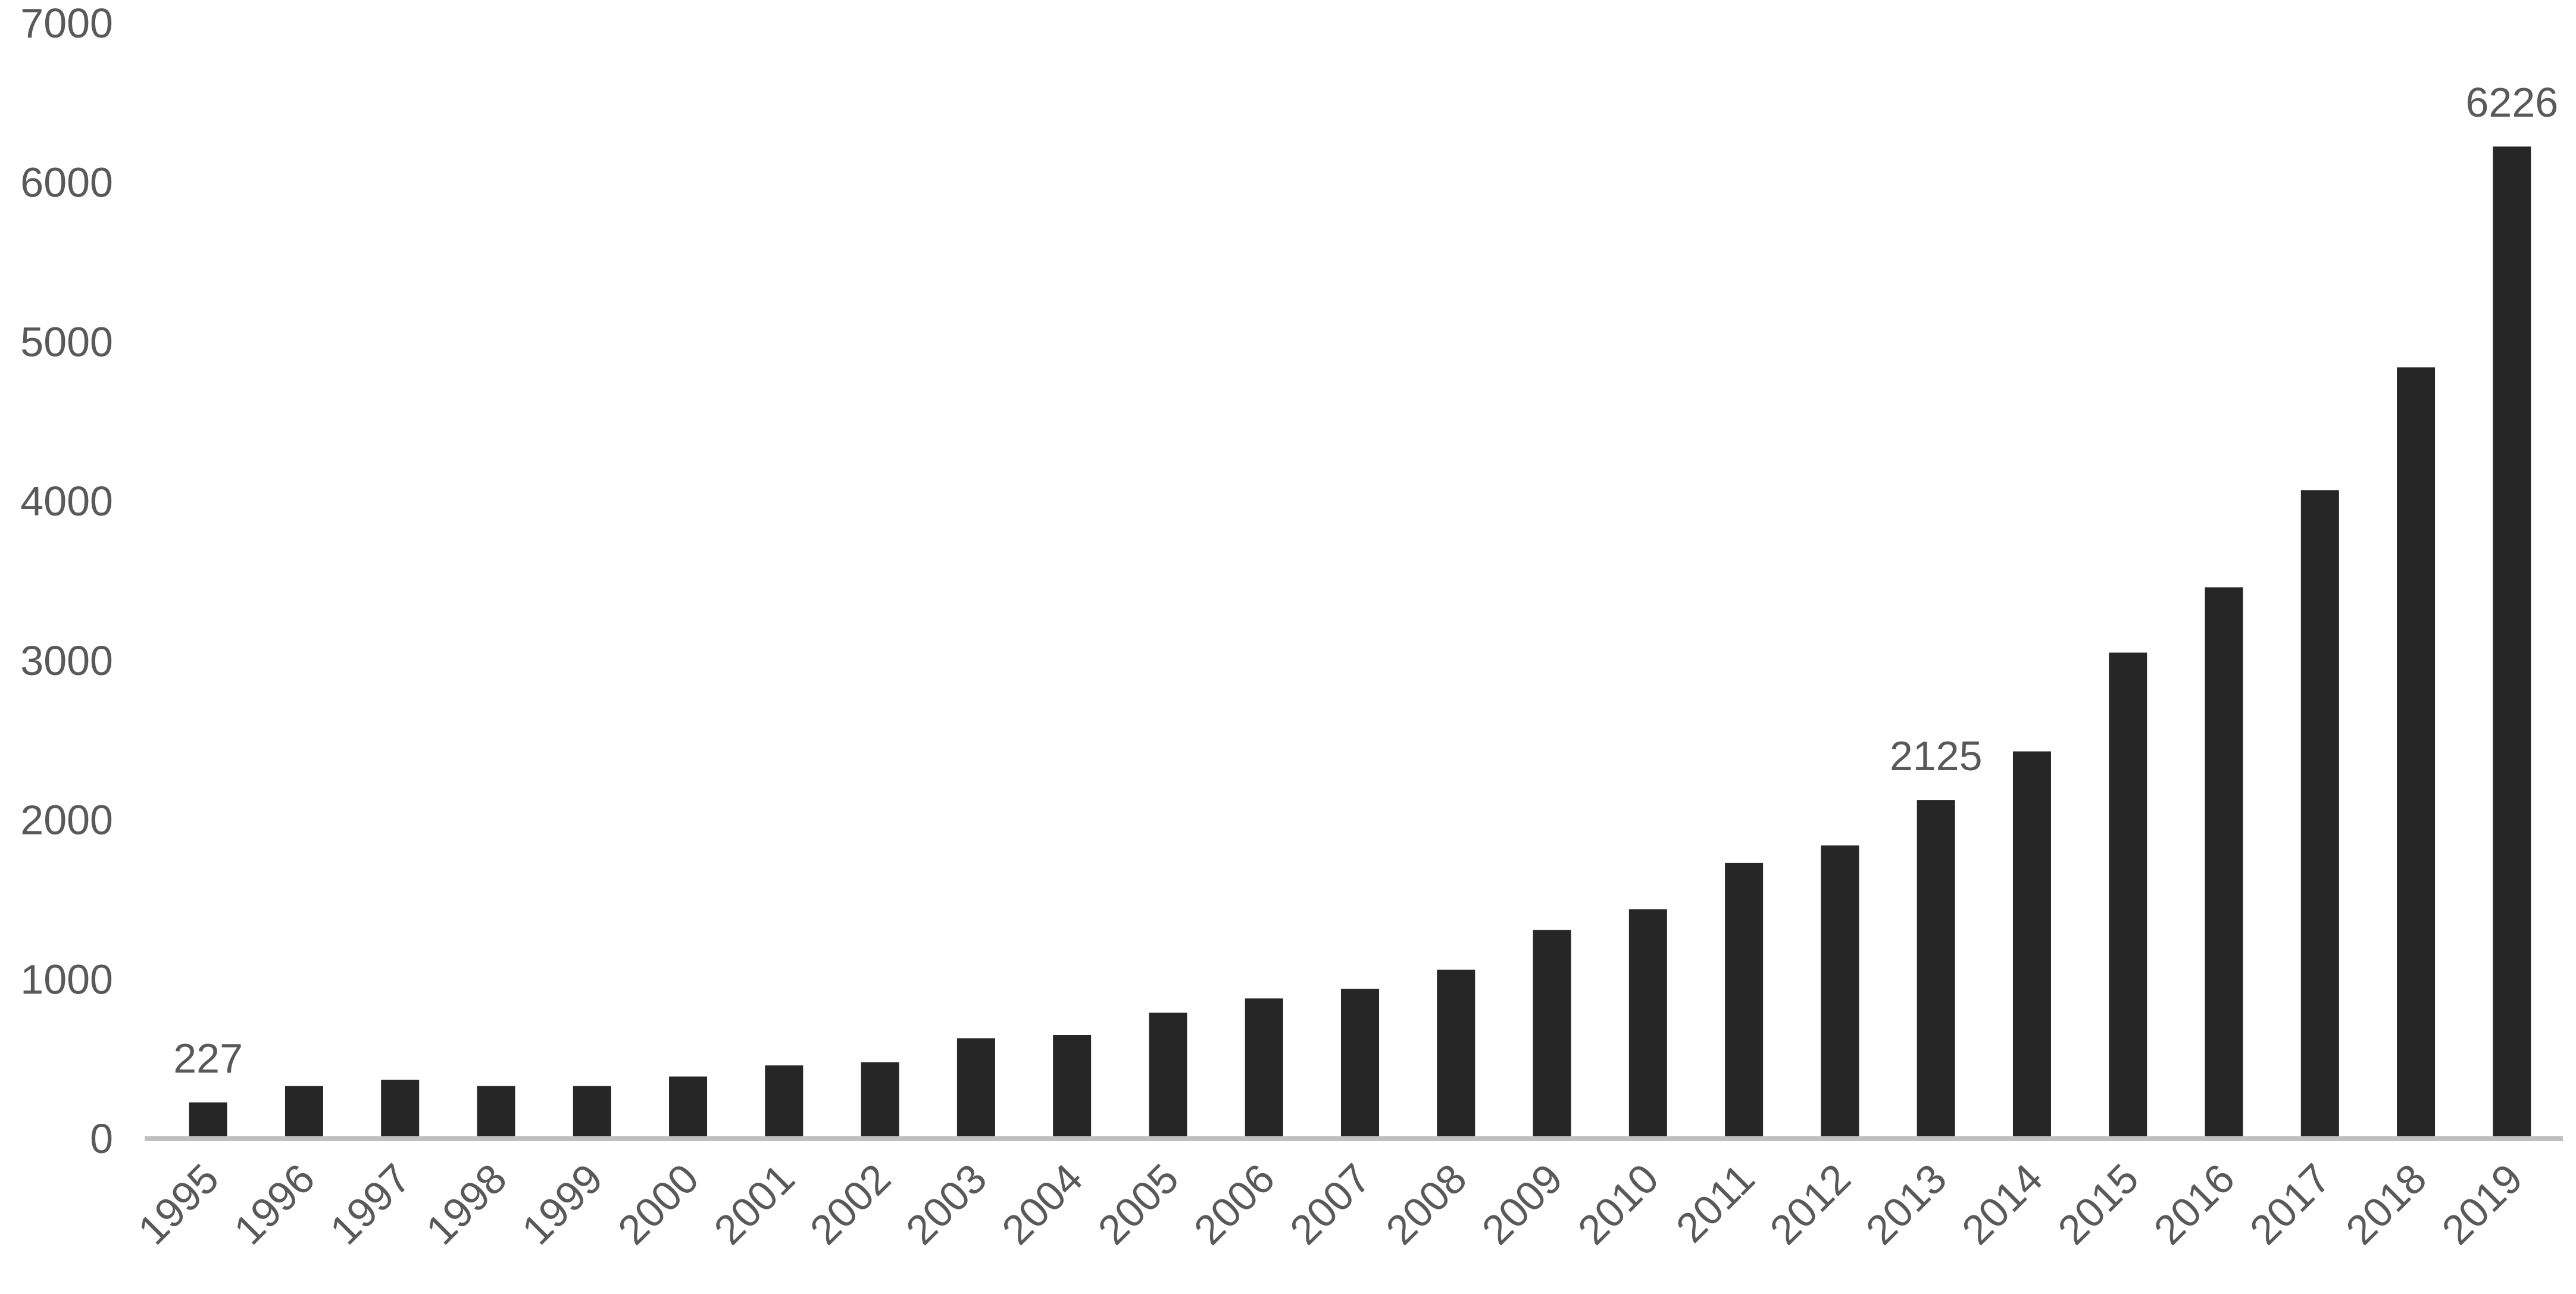 The image size is (2576, 1294). What do you see at coordinates (1906, 1204) in the screenshot?
I see `x-tick-label: 2013` at bounding box center [1906, 1204].